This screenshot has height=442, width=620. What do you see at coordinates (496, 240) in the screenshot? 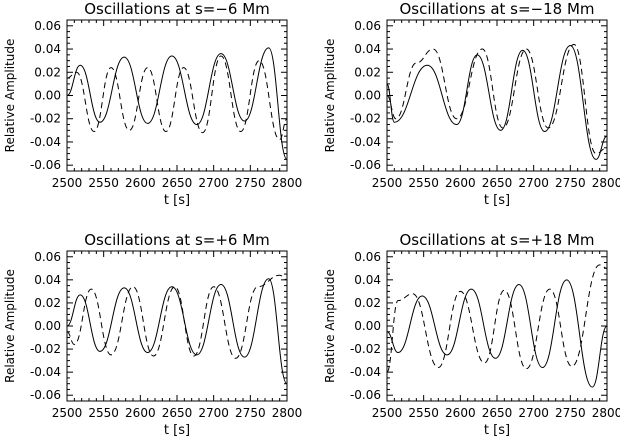
I see `chart-title: Oscillations at s=+18 Mm` at bounding box center [496, 240].